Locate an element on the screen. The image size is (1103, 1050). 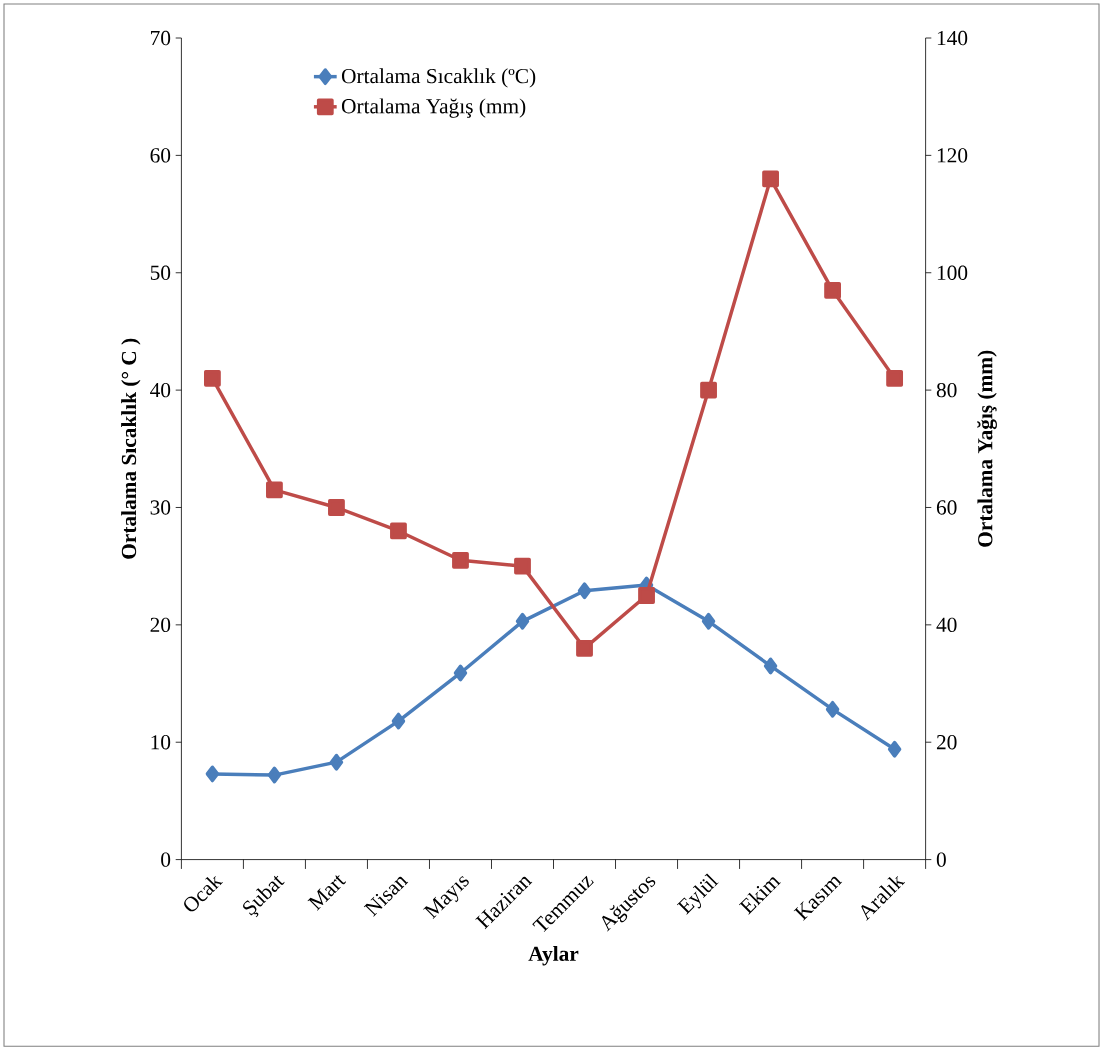
y-tick-label: 60 is located at coordinates (160, 155).